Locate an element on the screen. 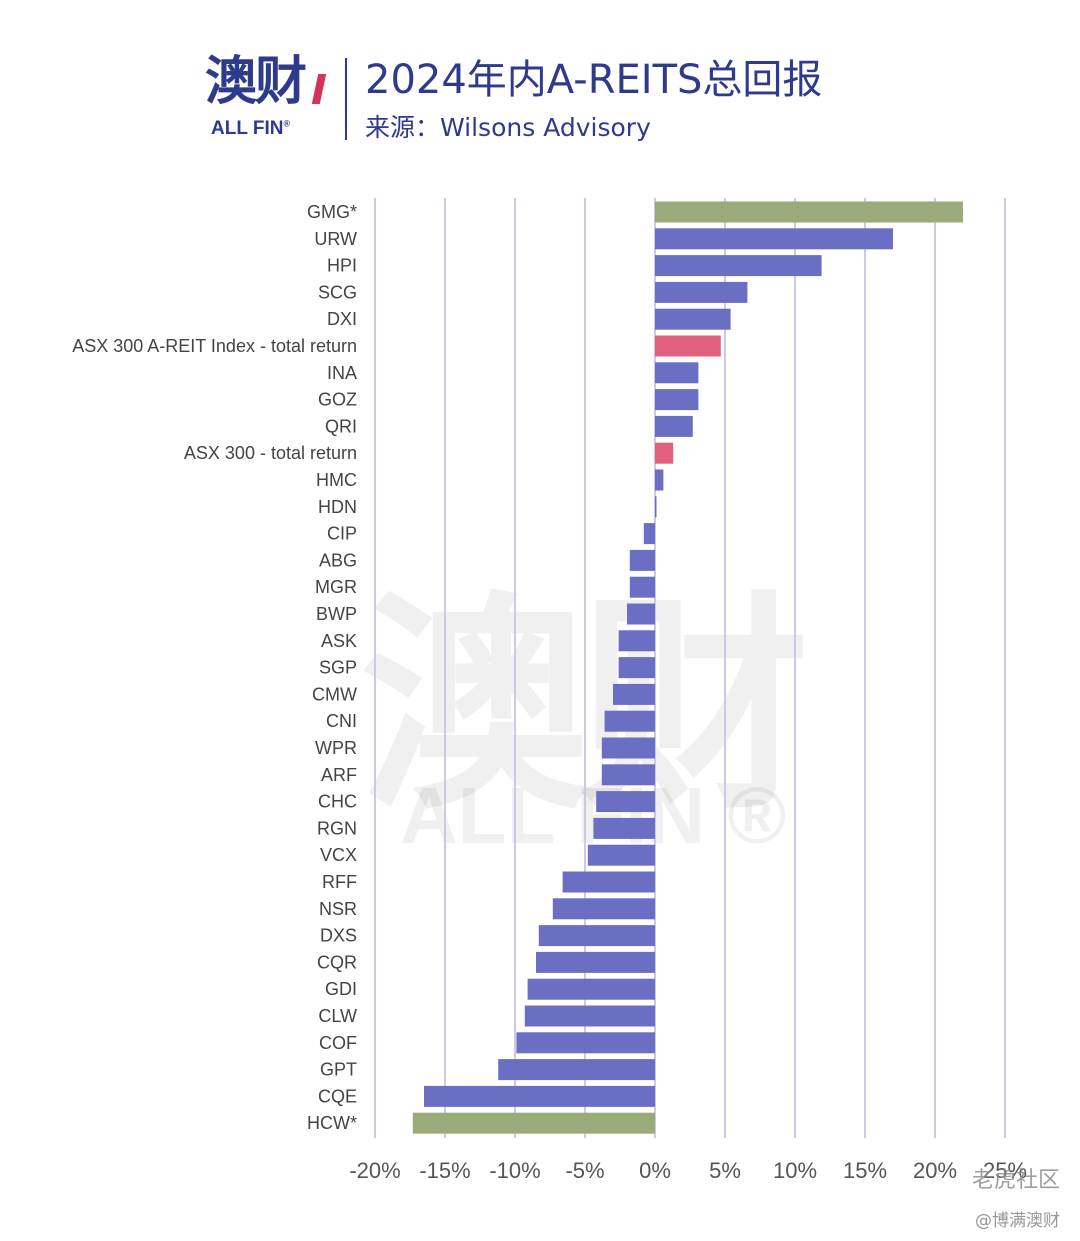 The height and width of the screenshot is (1241, 1080). bar-wpr is located at coordinates (628, 748).